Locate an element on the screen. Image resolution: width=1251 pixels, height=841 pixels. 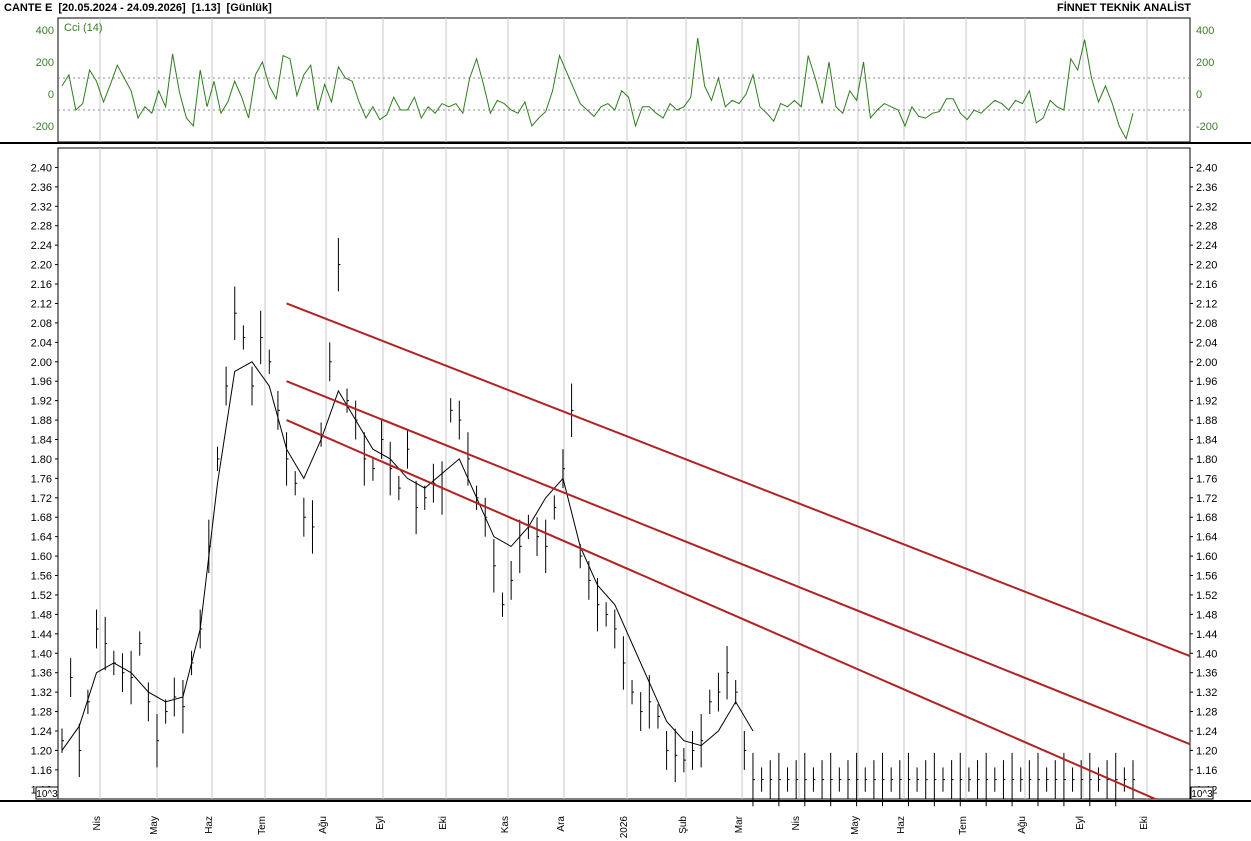
cci-y-tick-left: 0 is located at coordinates (51, 95).